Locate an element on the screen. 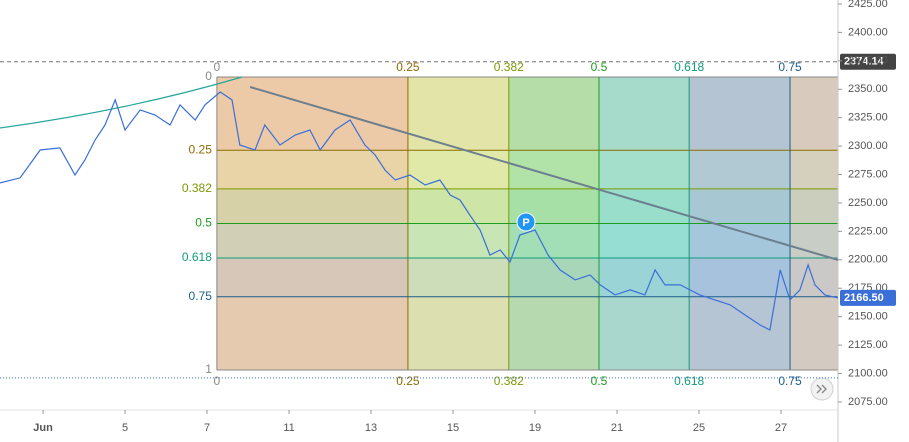 Image resolution: width=909 pixels, height=442 pixels. fib-time-label-top: 0.5 is located at coordinates (599, 67).